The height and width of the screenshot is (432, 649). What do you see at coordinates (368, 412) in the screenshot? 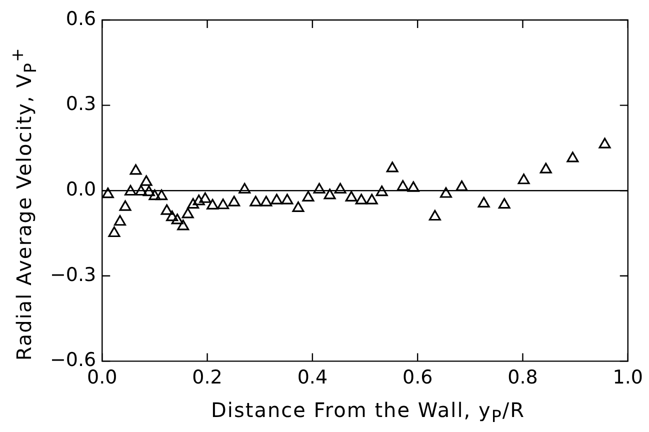
I see `x-axis-title: Distance From the Wall, y$_{P}$/R` at bounding box center [368, 412].